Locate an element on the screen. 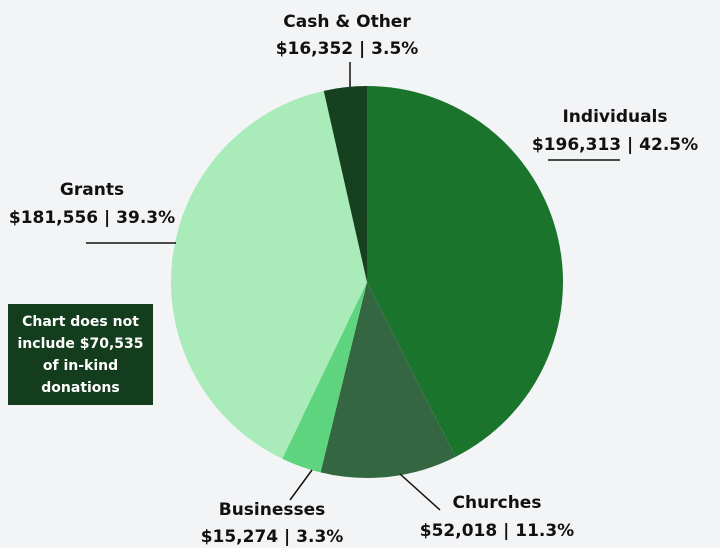  slice-label: Churches is located at coordinates (497, 503).